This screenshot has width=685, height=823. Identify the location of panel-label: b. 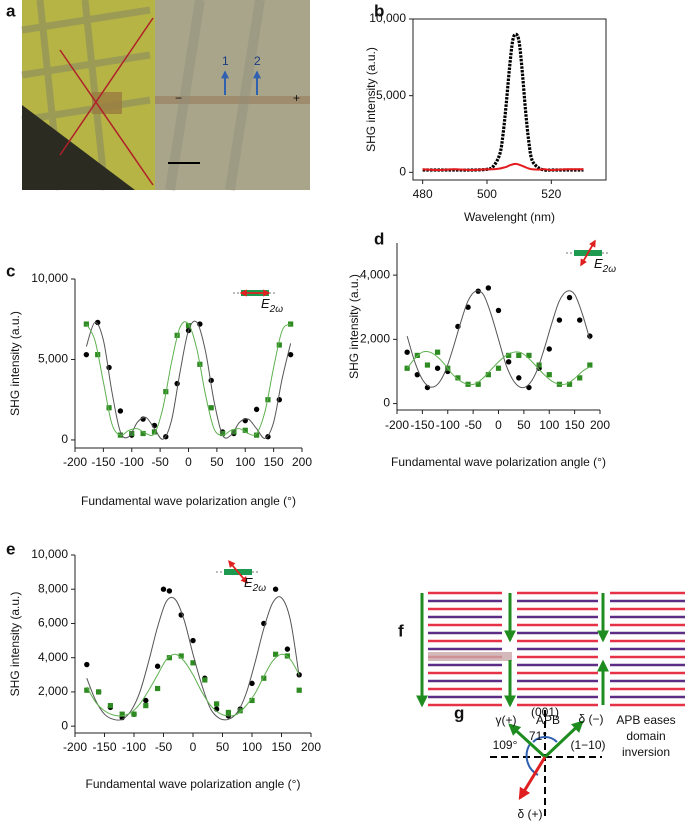
(379, 10).